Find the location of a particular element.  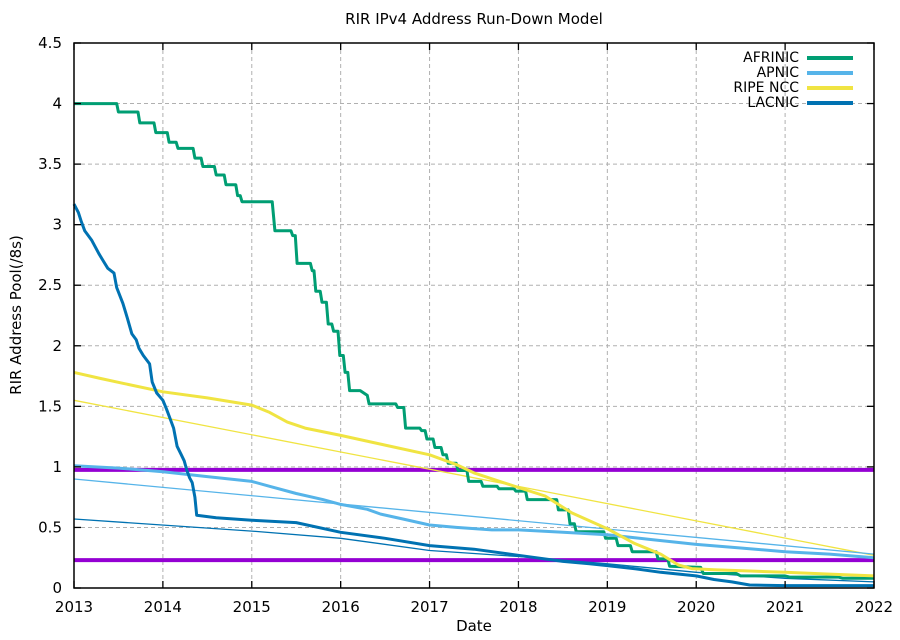

legend-row-apnic: APNIC is located at coordinates (793, 73).